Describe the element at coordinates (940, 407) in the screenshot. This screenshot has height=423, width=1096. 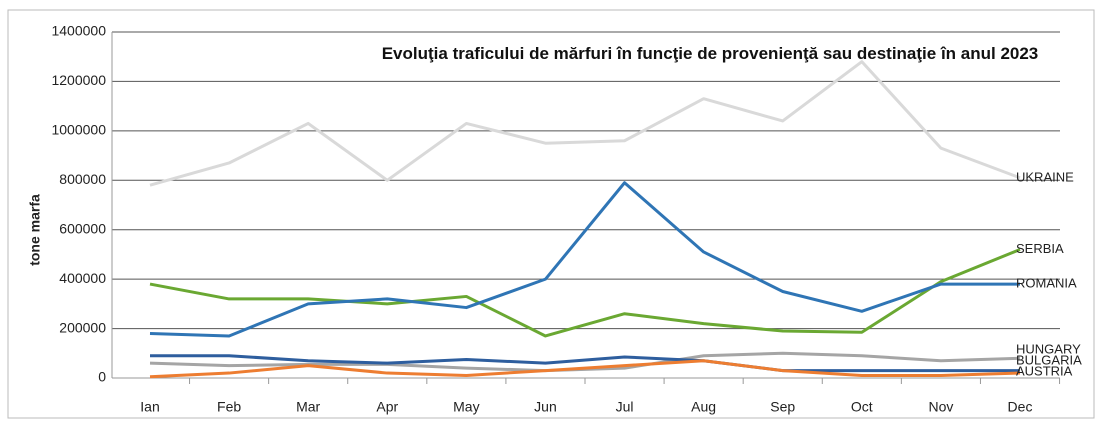
I see `x-tick-label: Nov` at that location.